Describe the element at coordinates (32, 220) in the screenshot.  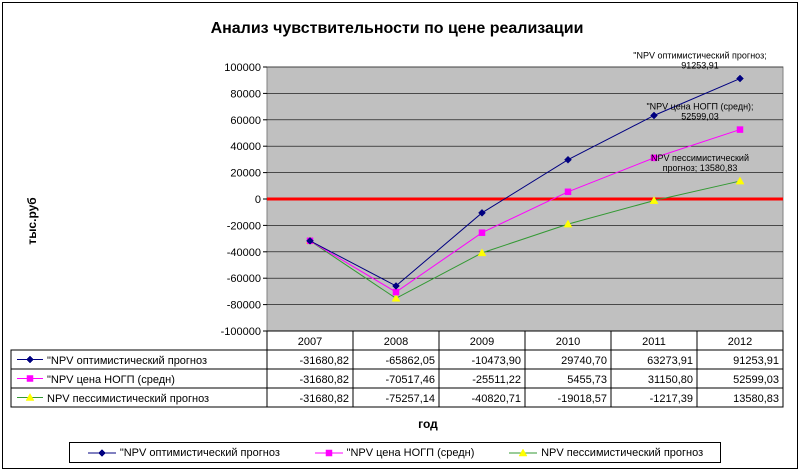
I see `y-axis-label: тыс.руб` at that location.